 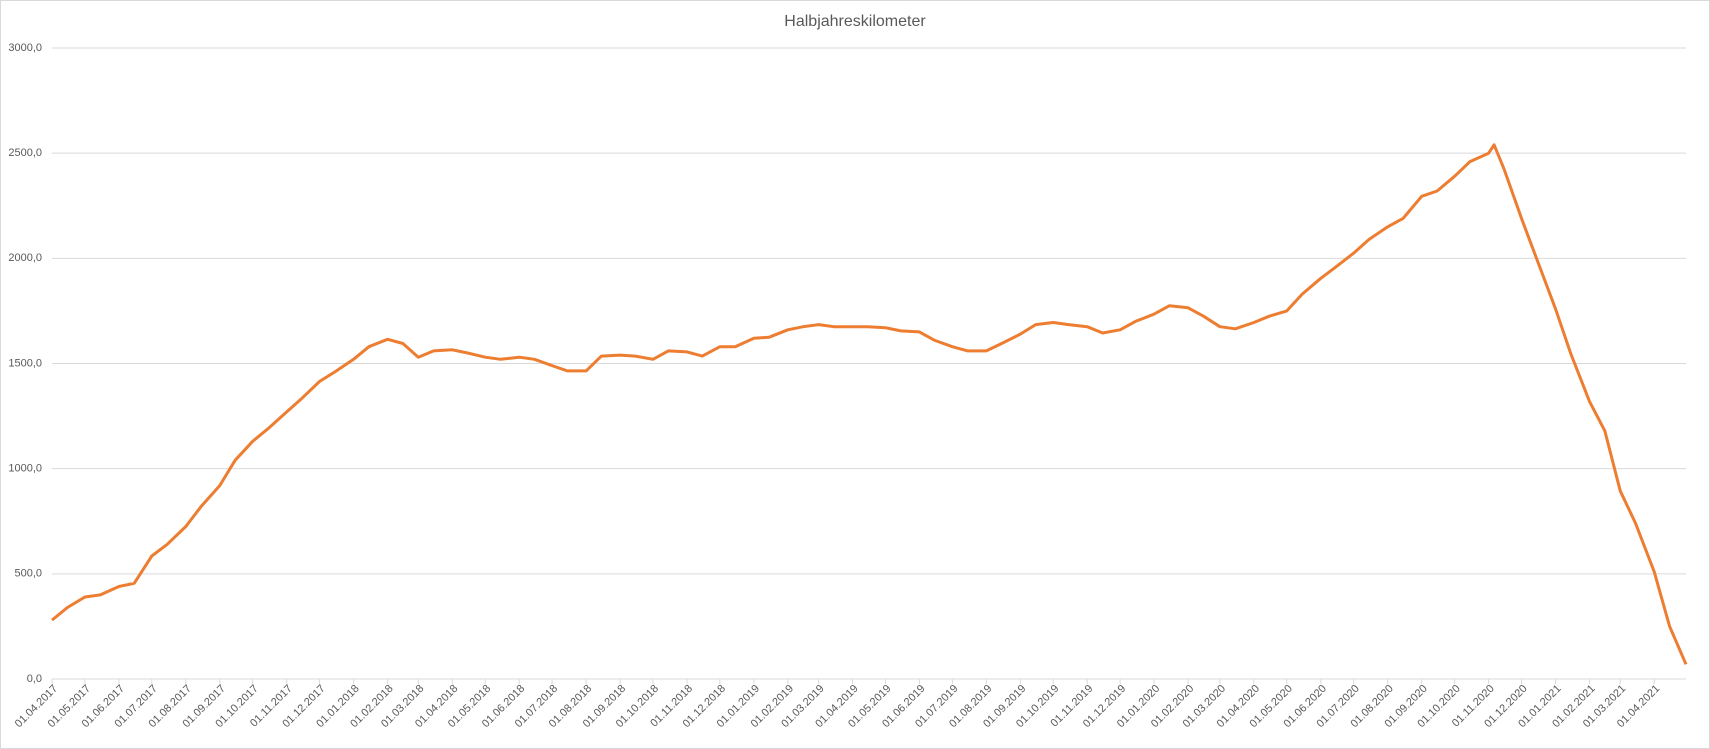 I want to click on y-tick-label: 2500,0, so click(x=25, y=153).